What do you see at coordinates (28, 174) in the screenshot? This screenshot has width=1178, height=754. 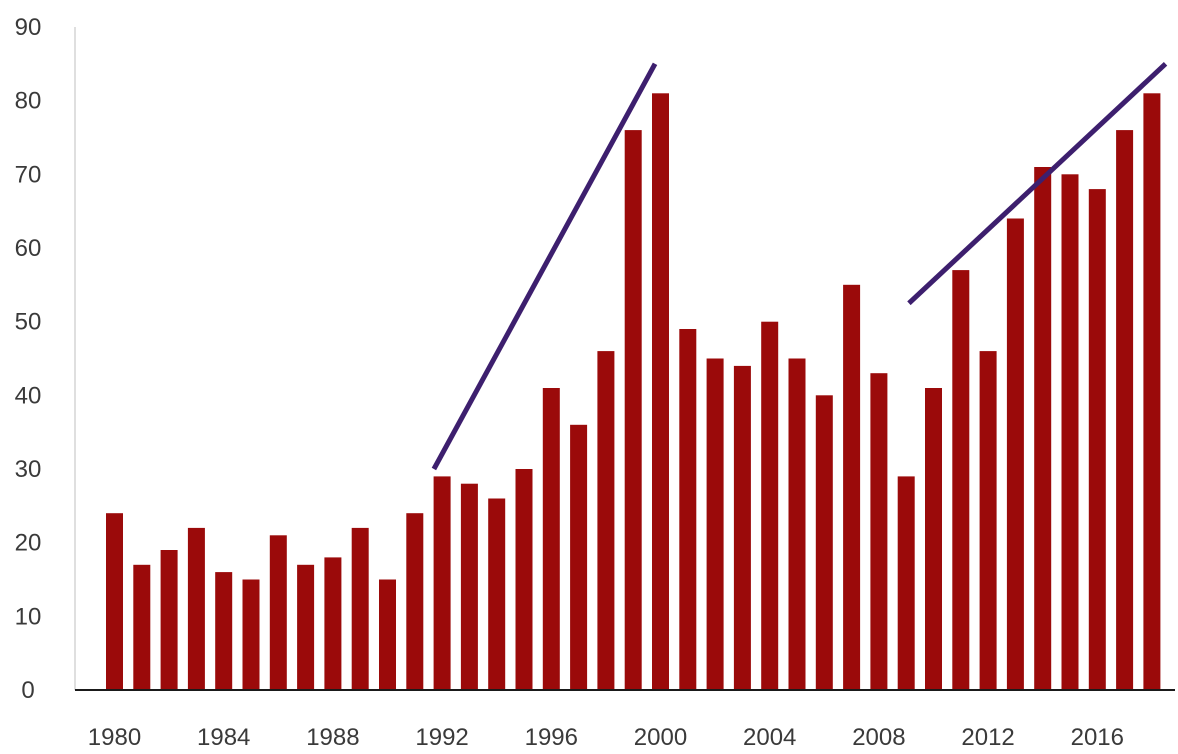 I see `y-tick-label: 70` at bounding box center [28, 174].